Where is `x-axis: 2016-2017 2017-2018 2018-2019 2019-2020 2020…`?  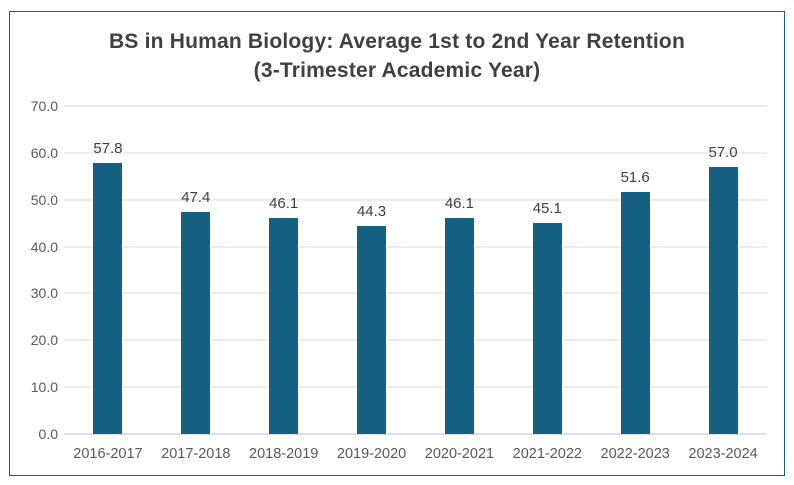 x-axis: 2016-2017 2017-2018 2018-2019 2019-2020 2020… is located at coordinates (415, 454).